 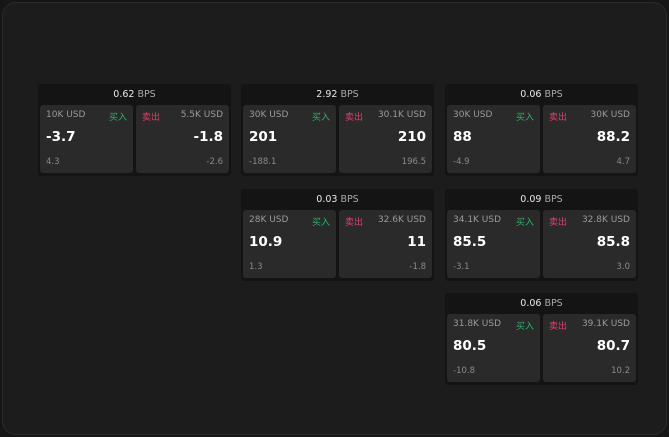 What do you see at coordinates (66, 115) in the screenshot?
I see `buy-size: 10K USD` at bounding box center [66, 115].